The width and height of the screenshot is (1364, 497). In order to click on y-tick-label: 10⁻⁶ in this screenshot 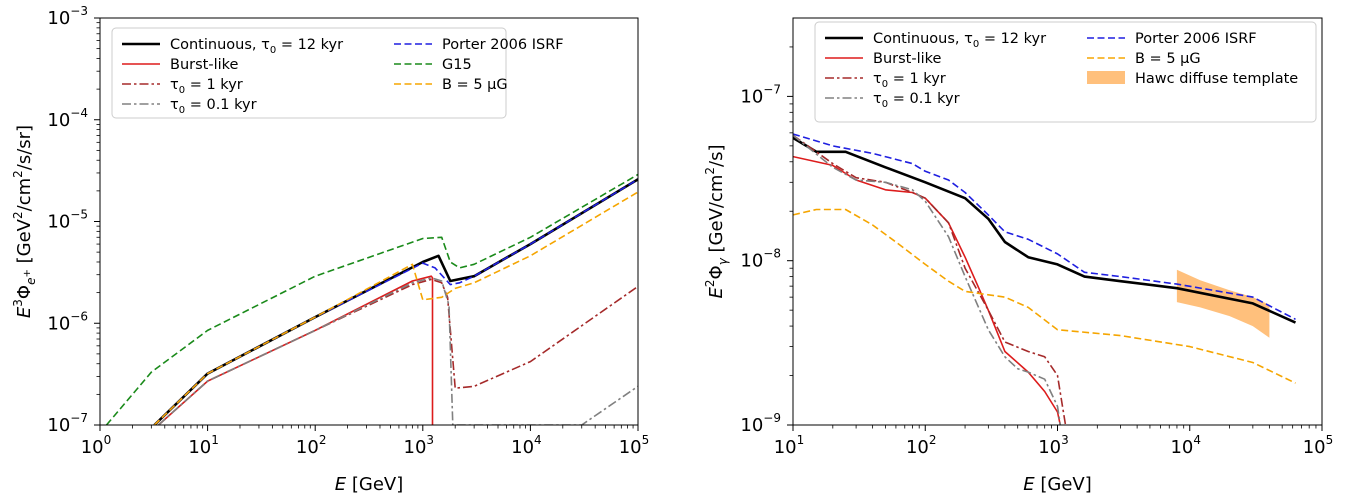, I will do `click(67, 321)`.